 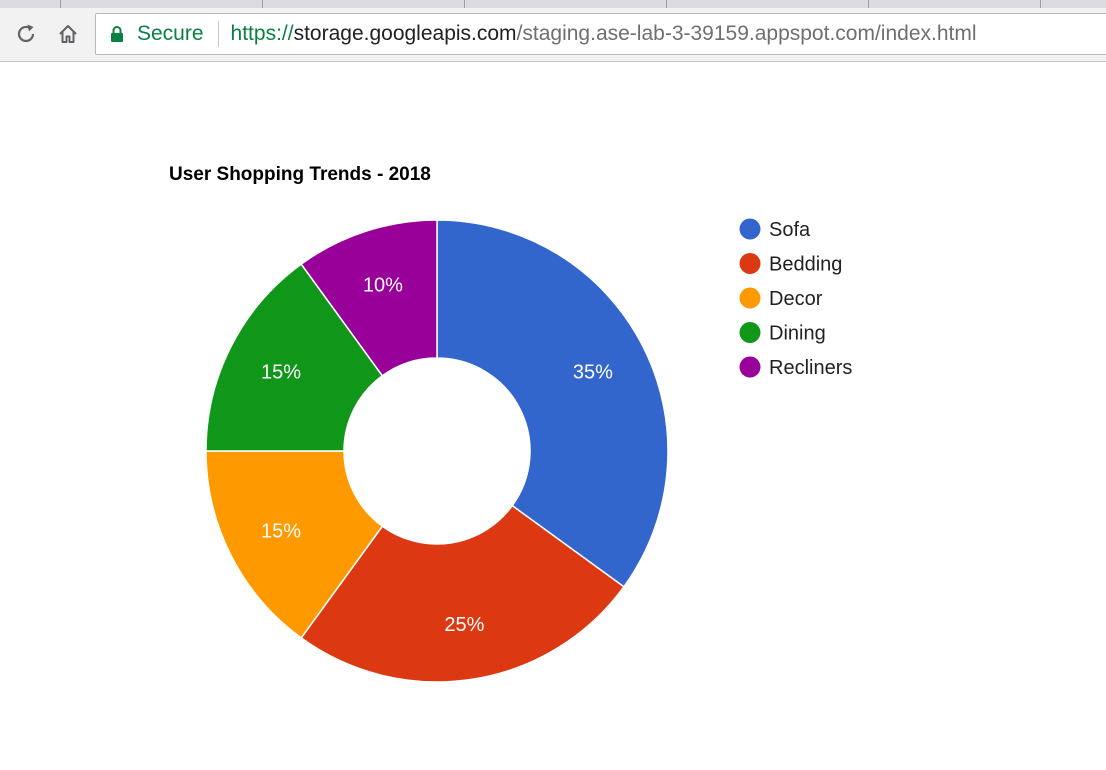 I want to click on legend-marker-sofa, so click(x=750, y=229).